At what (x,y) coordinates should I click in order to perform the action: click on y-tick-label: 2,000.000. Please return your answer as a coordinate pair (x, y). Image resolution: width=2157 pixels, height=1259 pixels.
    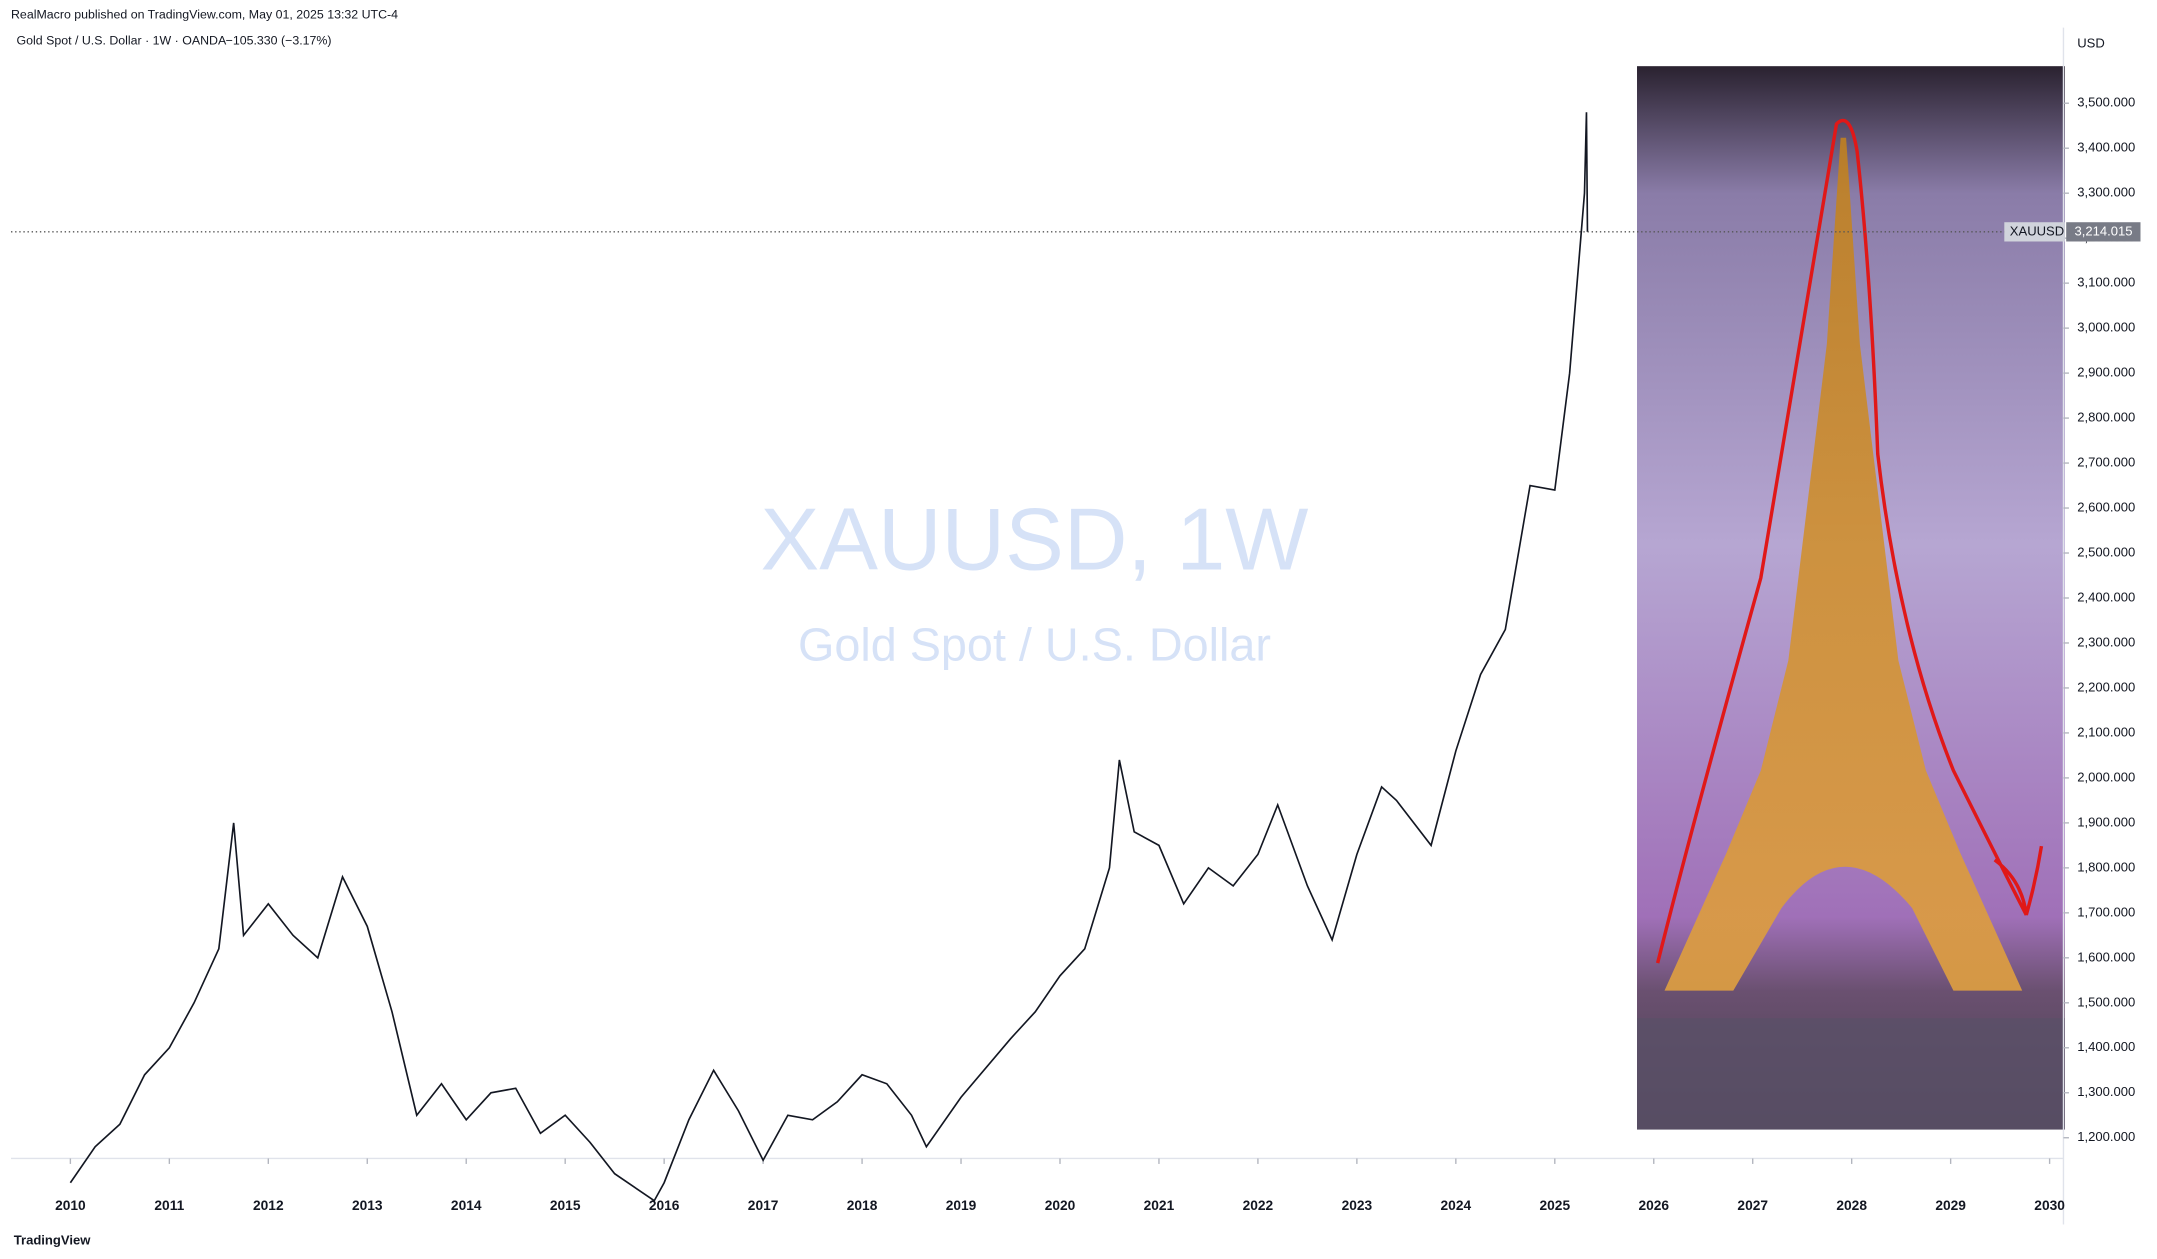
    Looking at the image, I should click on (2106, 776).